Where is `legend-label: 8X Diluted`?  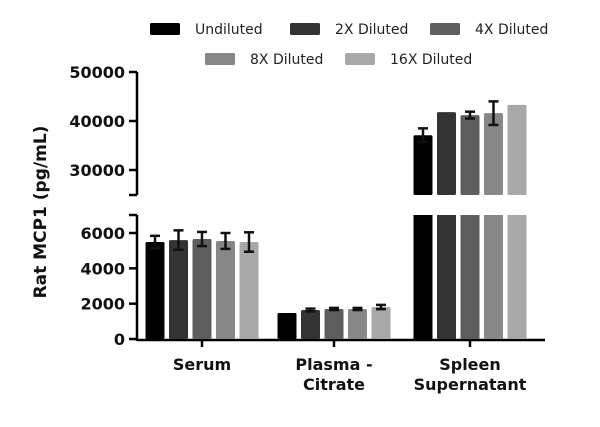
legend-label: 8X Diluted is located at coordinates (286, 60).